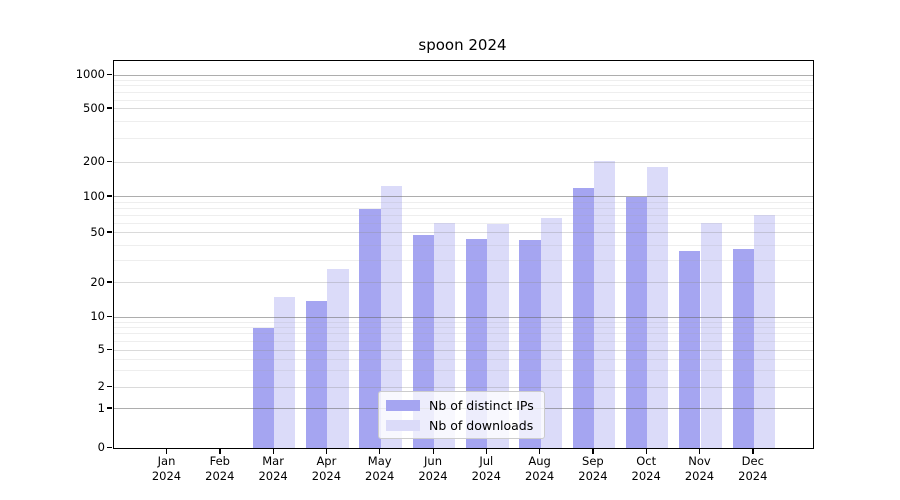 The image size is (900, 500). What do you see at coordinates (481, 425) in the screenshot?
I see `legend-label-downloads: Nb of downloads` at bounding box center [481, 425].